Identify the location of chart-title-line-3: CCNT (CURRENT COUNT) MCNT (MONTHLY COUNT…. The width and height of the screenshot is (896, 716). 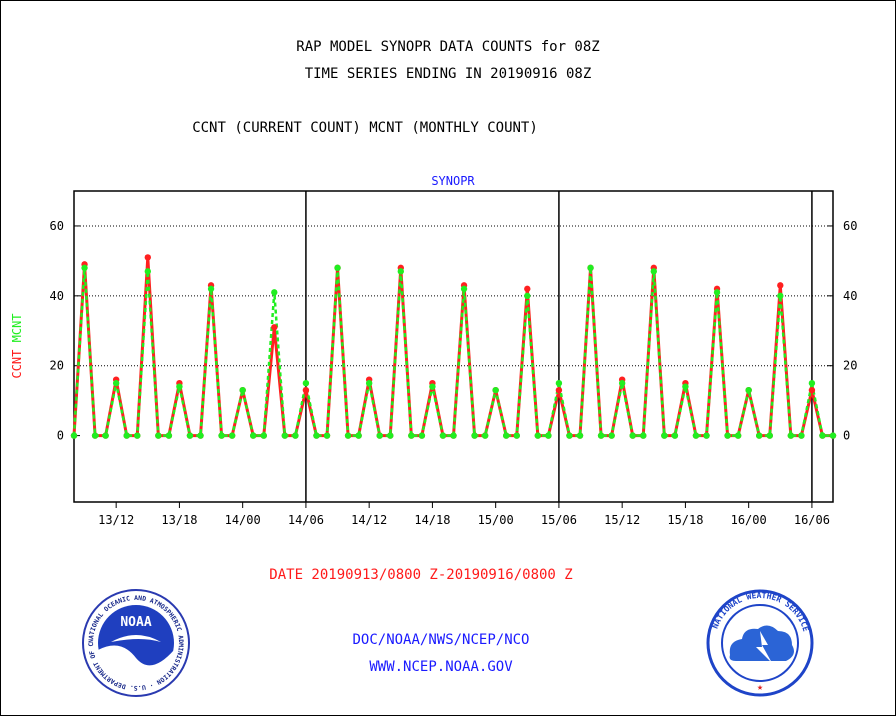
(365, 128).